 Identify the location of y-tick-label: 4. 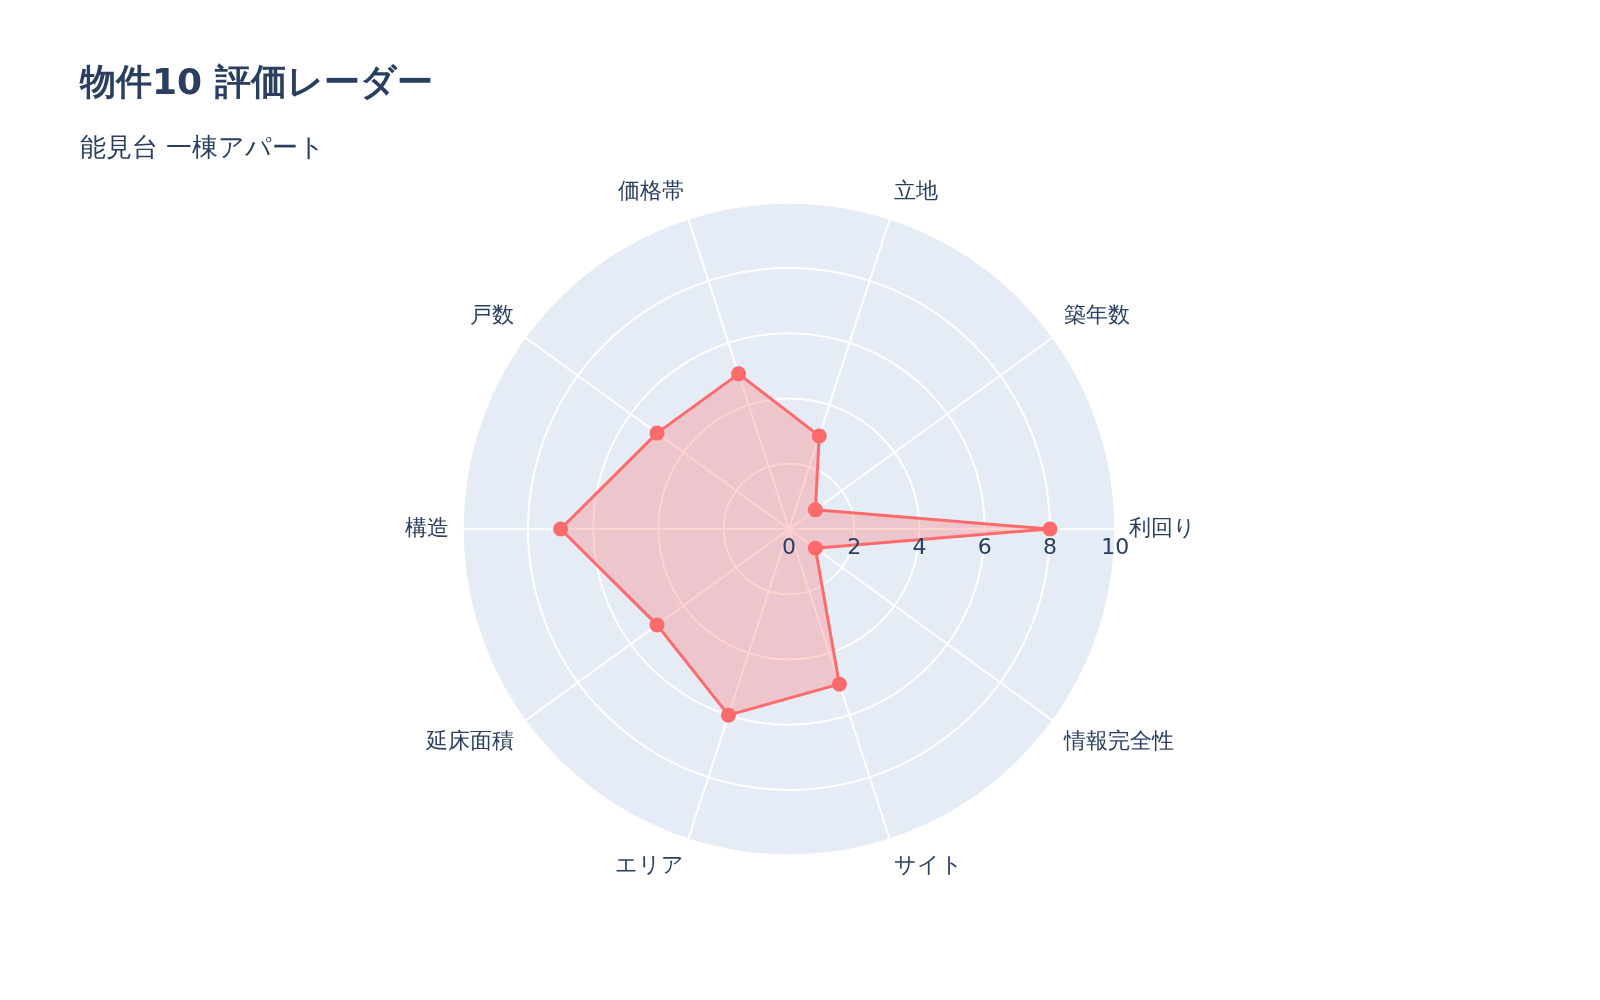
(919, 546).